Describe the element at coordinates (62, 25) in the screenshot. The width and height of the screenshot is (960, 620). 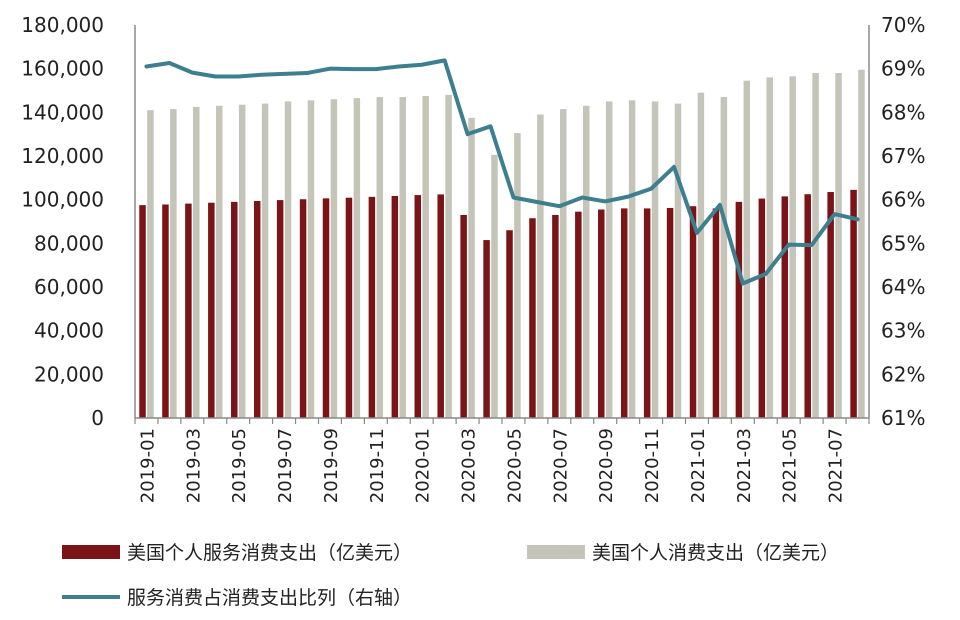
I see `y-tick-label: 180,000` at that location.